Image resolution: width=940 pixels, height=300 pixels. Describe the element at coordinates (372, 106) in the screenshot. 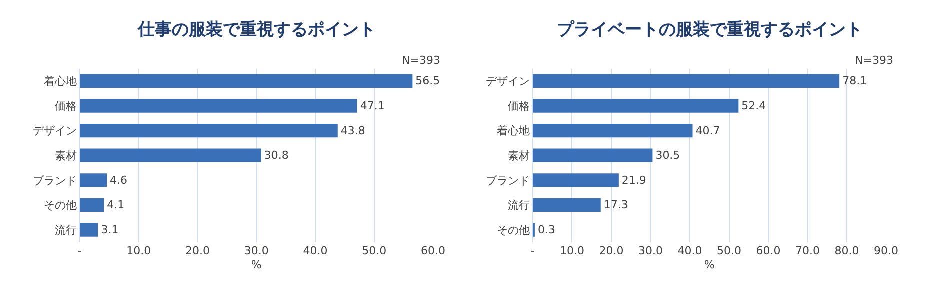

I see `data-label: 47.1` at that location.